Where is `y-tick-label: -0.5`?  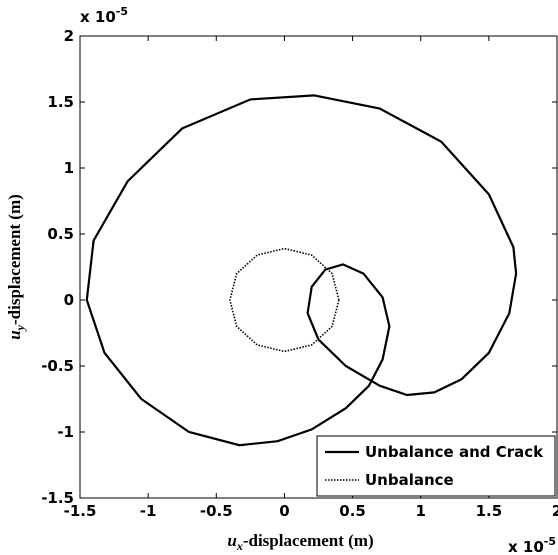 y-tick-label: -0.5 is located at coordinates (57, 366).